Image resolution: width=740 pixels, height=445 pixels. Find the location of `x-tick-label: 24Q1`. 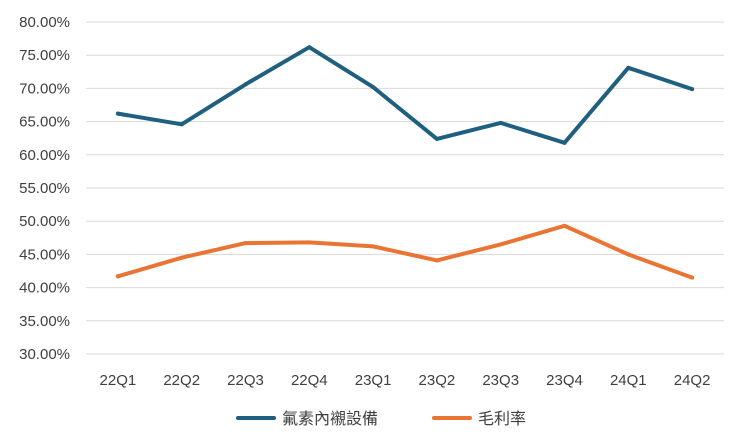

x-tick-label: 24Q1 is located at coordinates (628, 380).